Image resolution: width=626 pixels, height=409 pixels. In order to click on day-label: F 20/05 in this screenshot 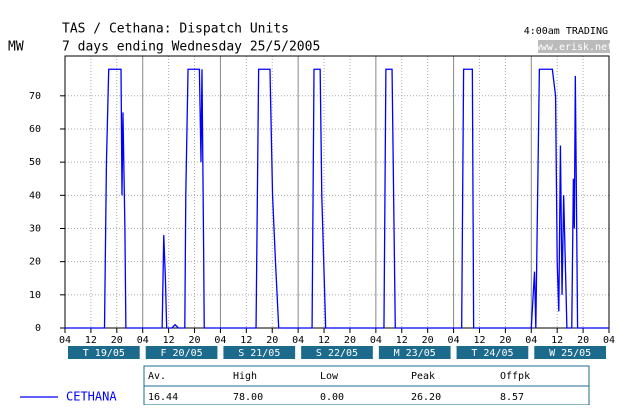, I will do `click(181, 353)`.